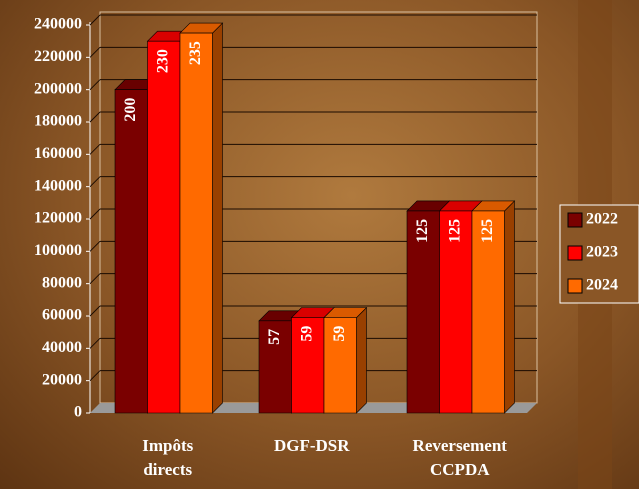 The image size is (639, 489). I want to click on y-tick-label: 80000, so click(62, 282).